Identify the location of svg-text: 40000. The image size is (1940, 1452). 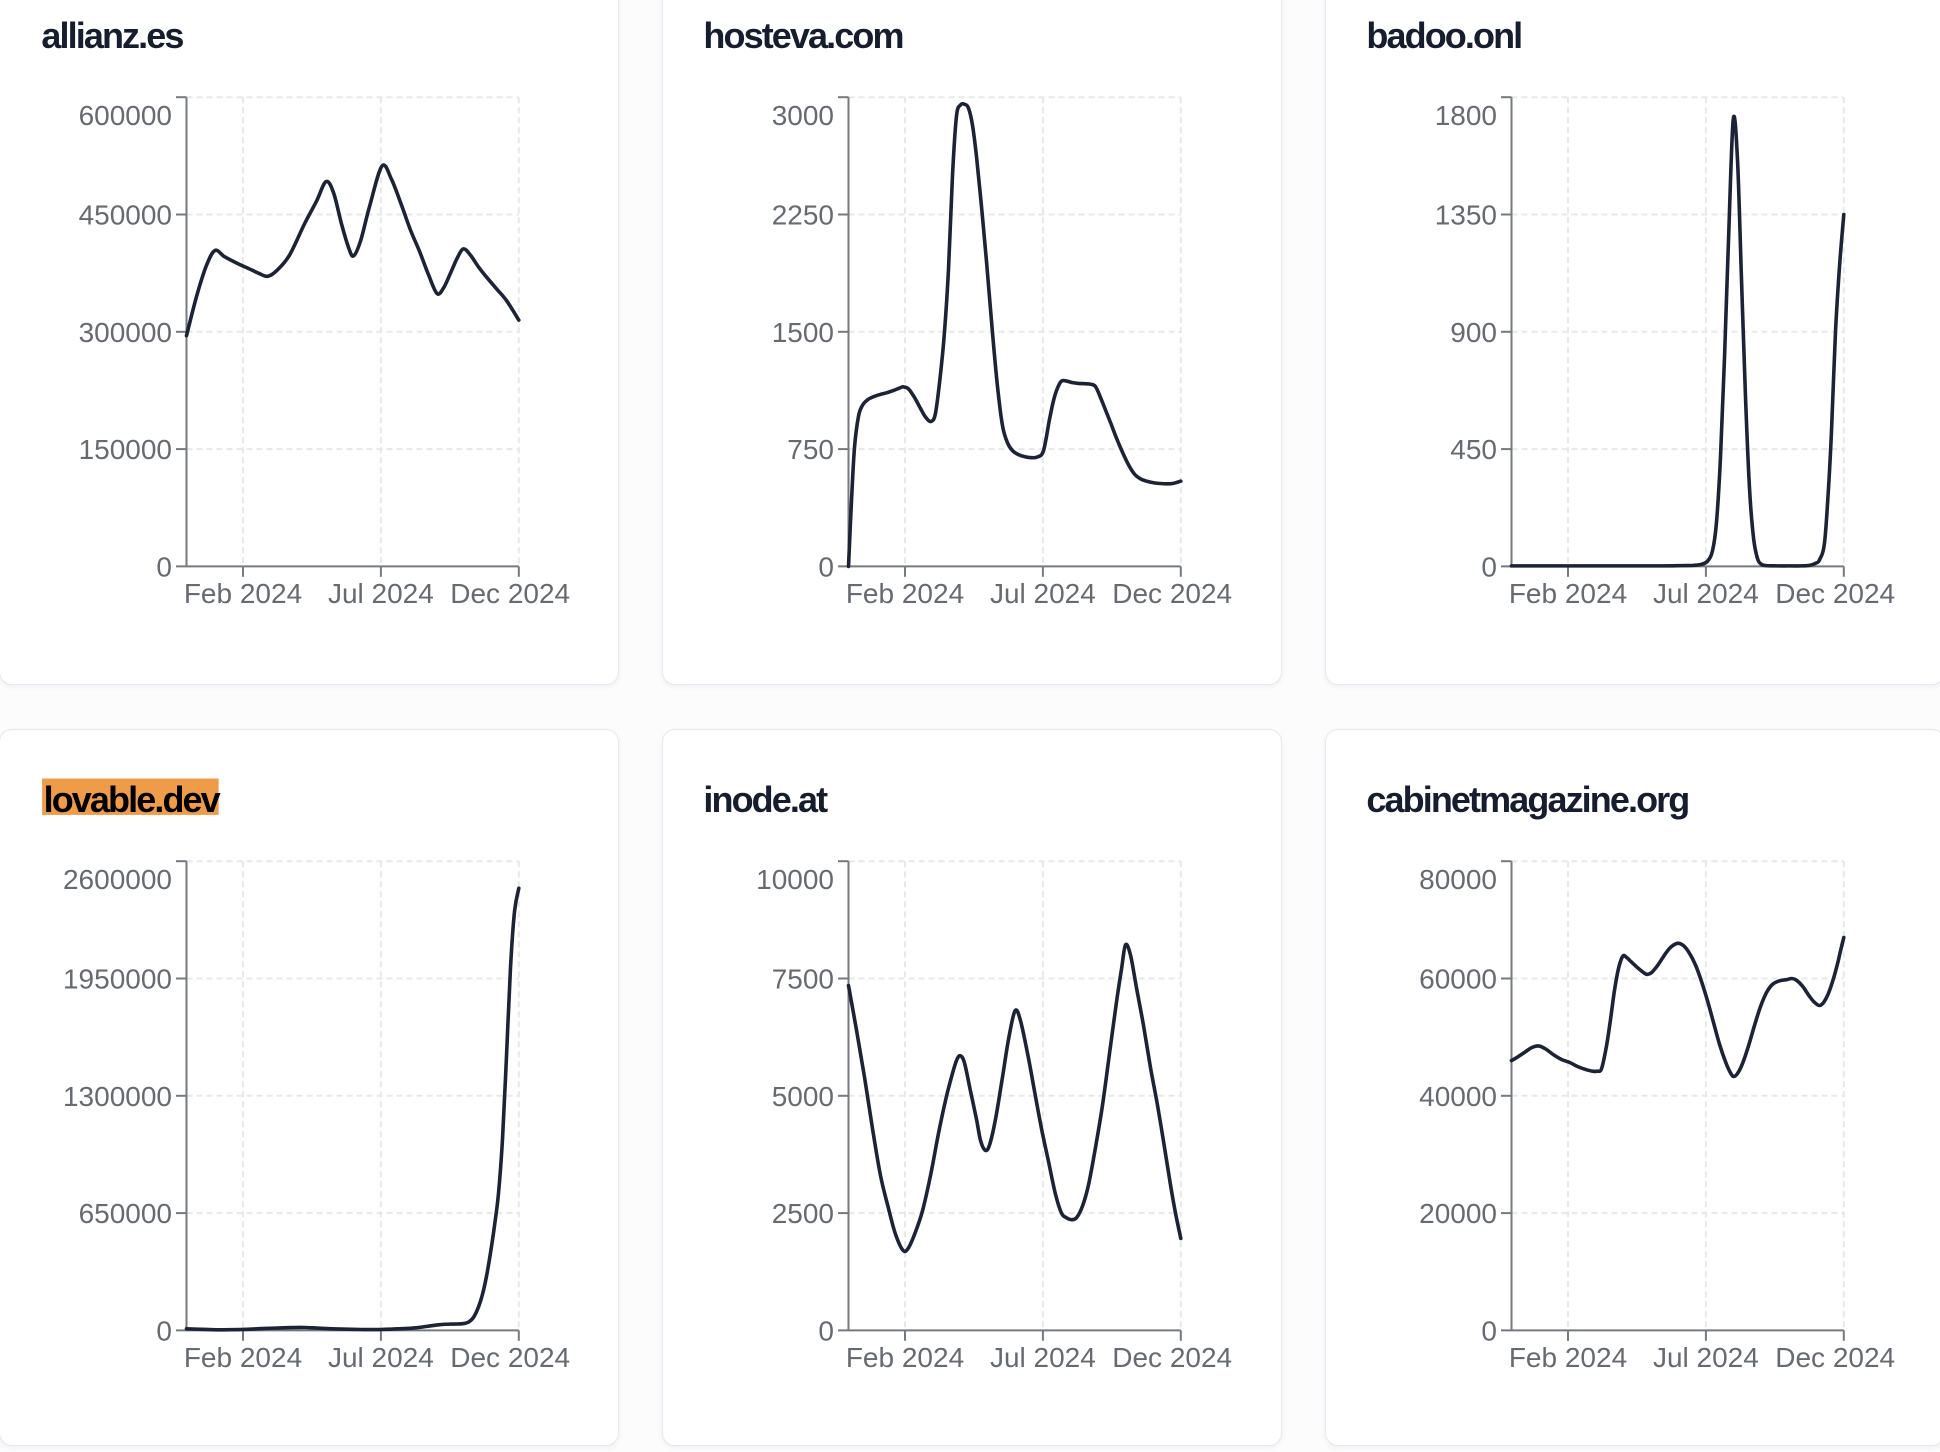
(1458, 1095).